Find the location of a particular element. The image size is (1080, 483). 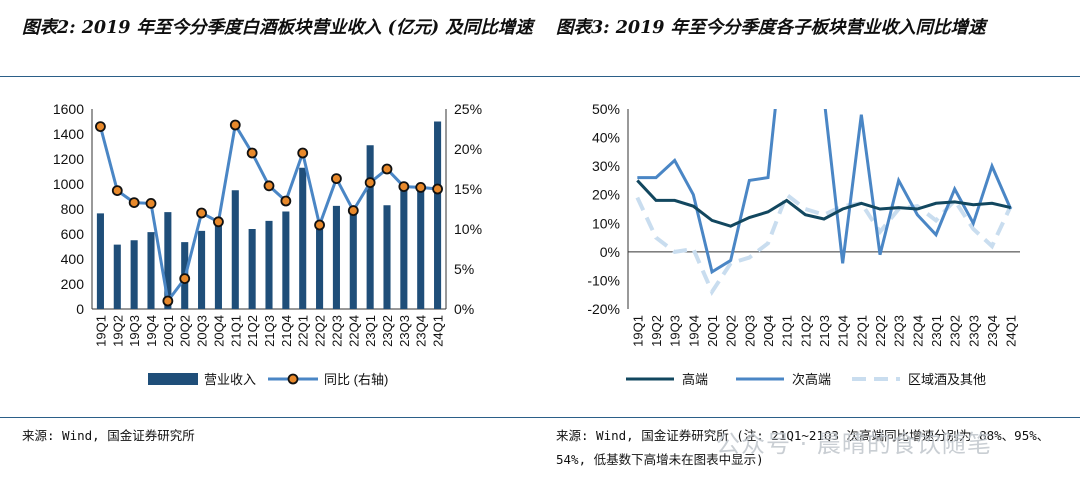

y-left-tick-label: 1000 is located at coordinates (68, 184).